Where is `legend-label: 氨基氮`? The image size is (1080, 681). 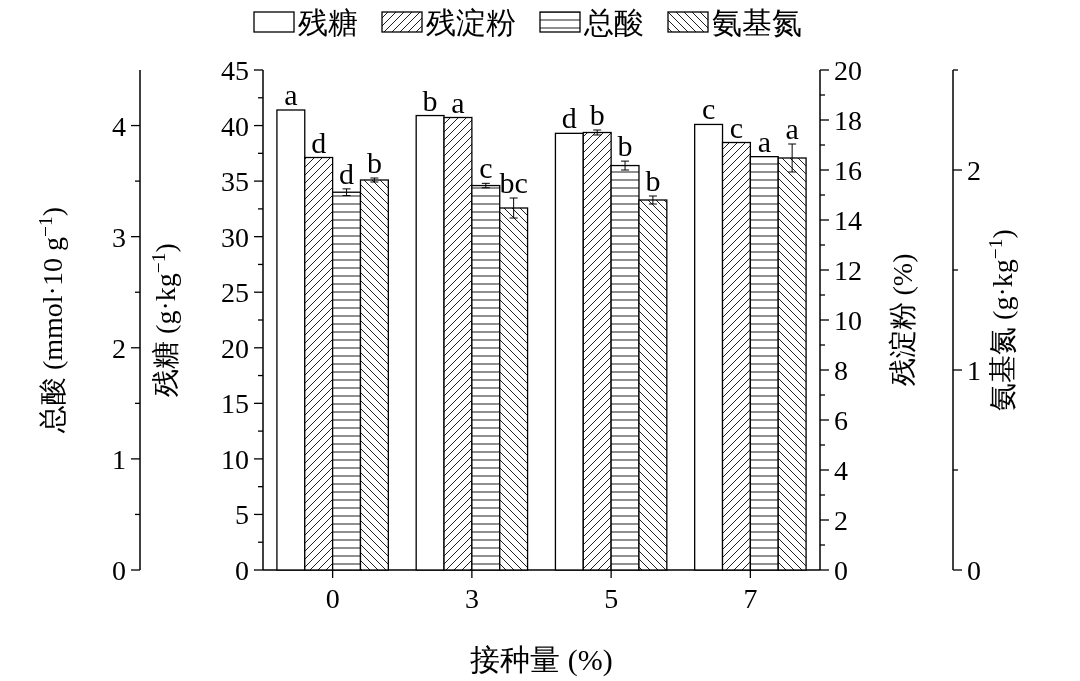 legend-label: 氨基氮 is located at coordinates (757, 22).